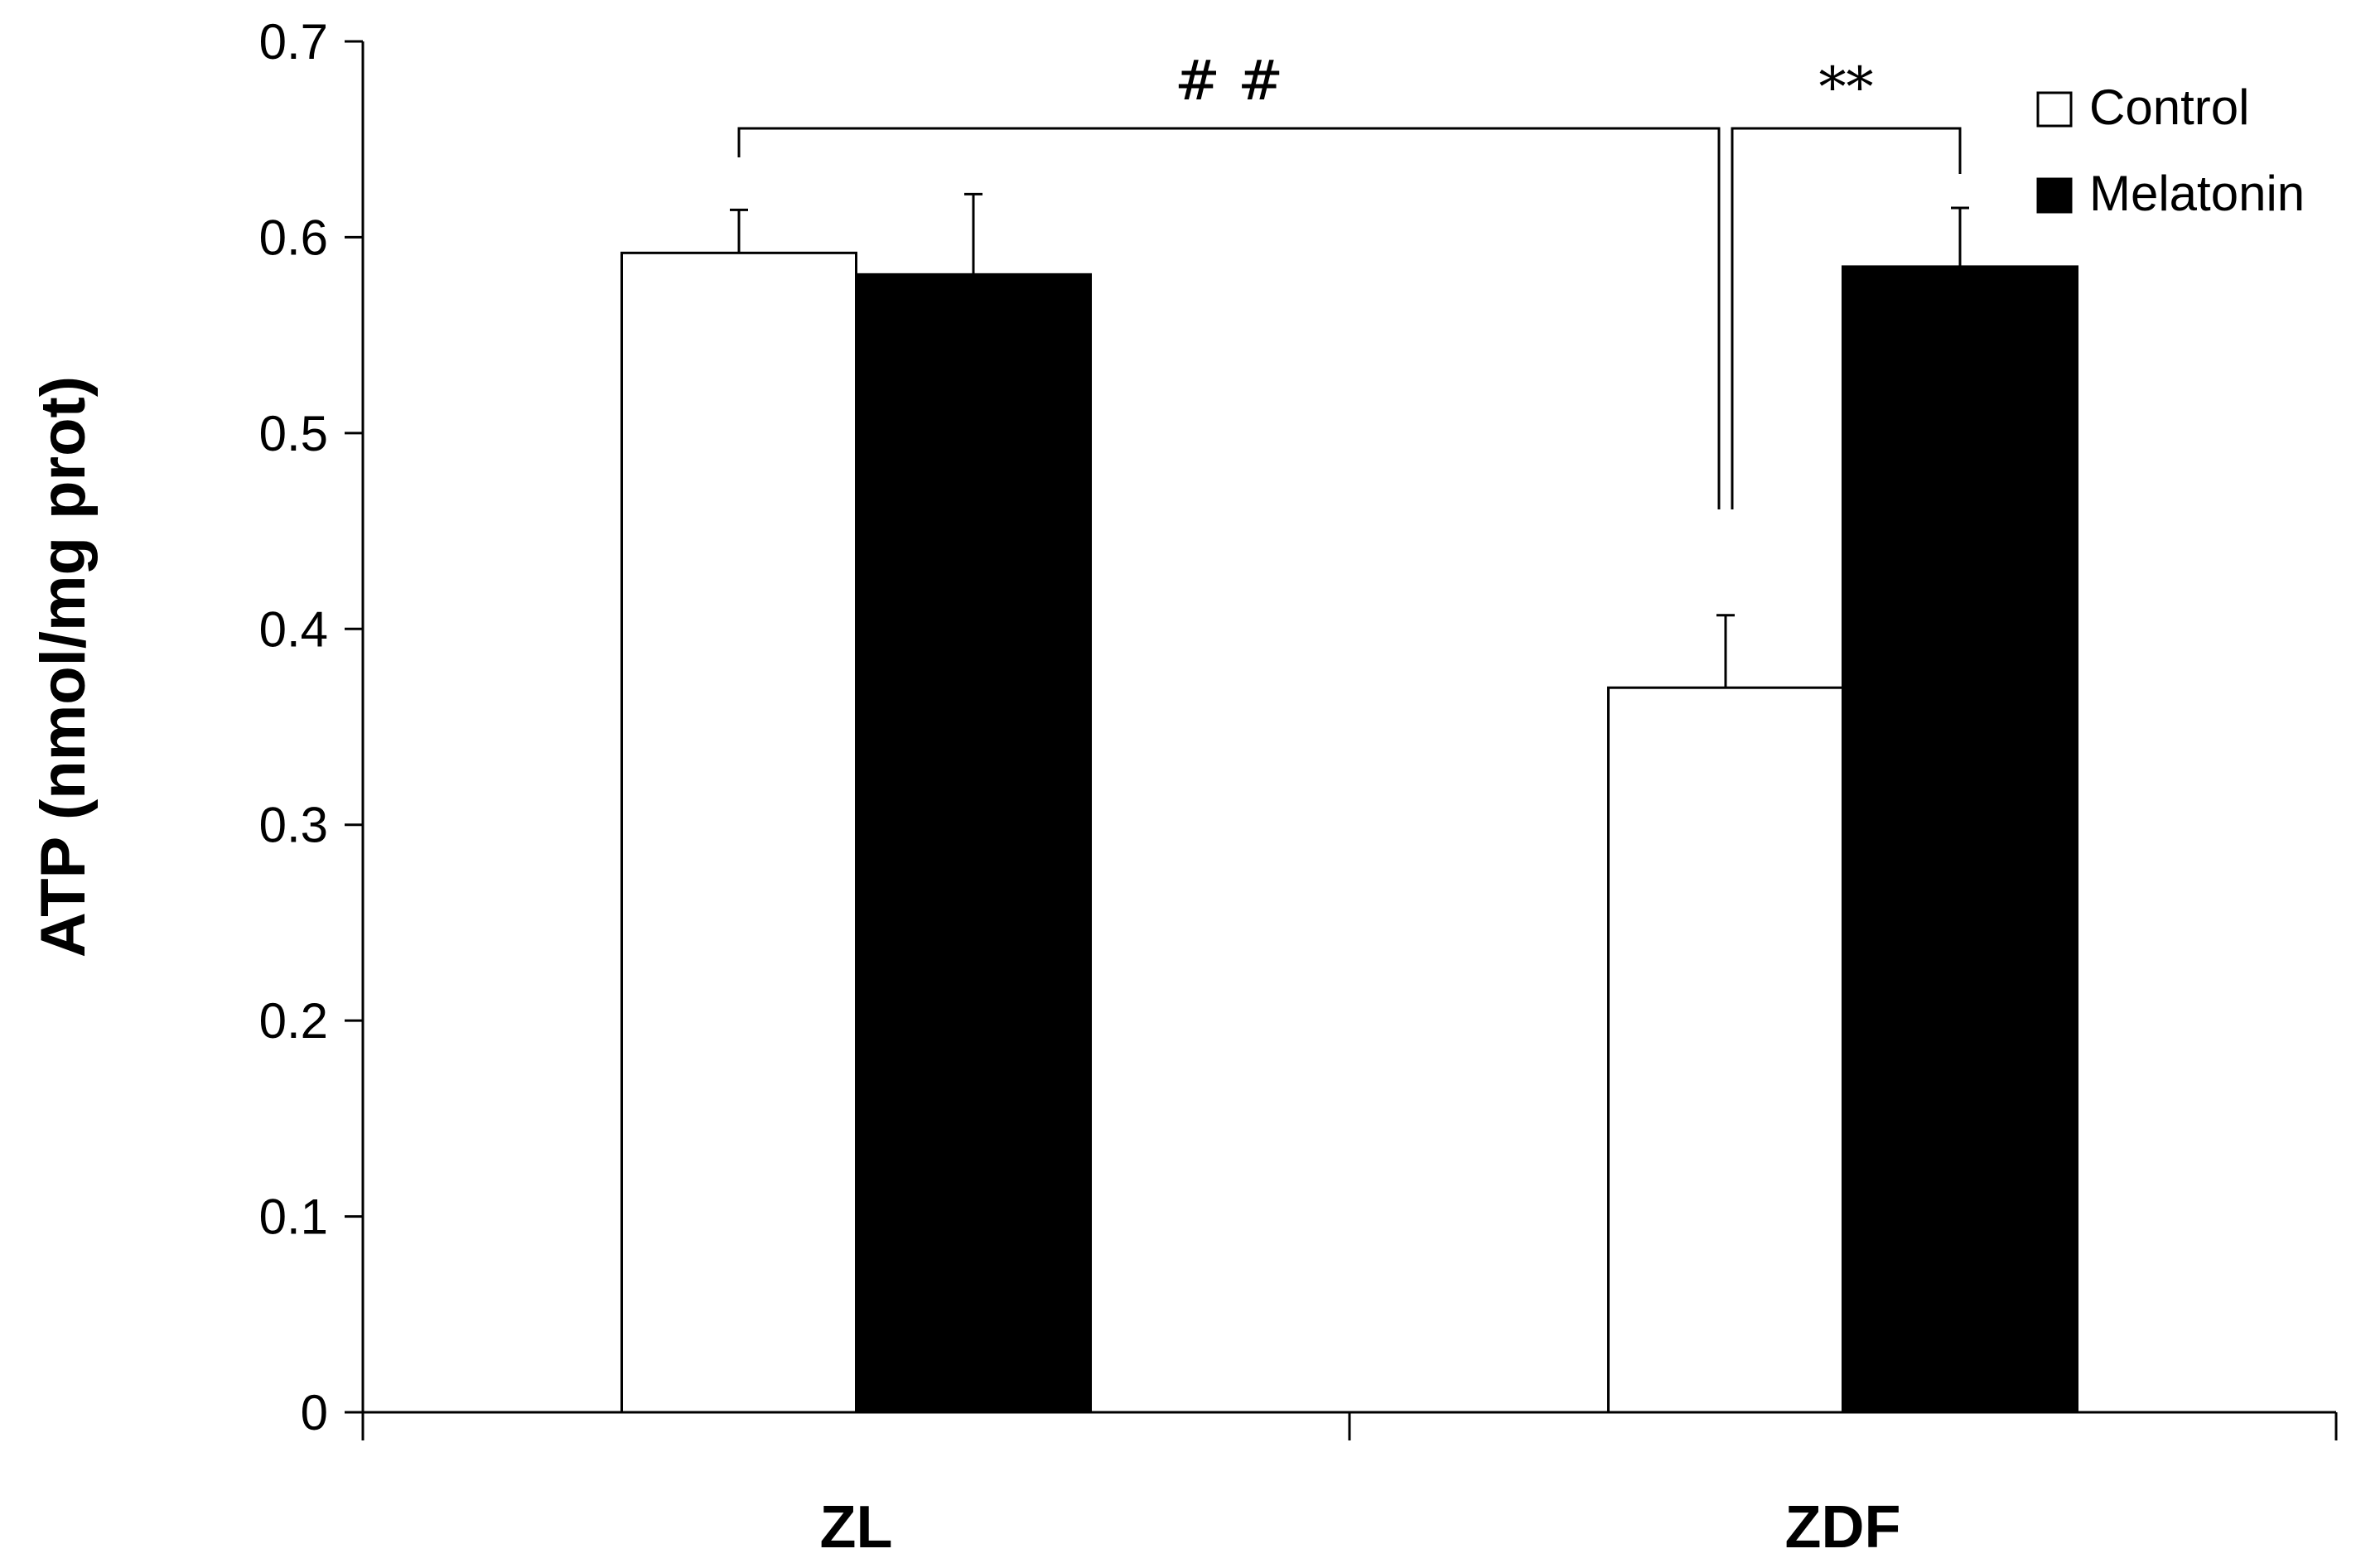 This screenshot has height=1568, width=2356. I want to click on bar-control-zl, so click(738, 832).